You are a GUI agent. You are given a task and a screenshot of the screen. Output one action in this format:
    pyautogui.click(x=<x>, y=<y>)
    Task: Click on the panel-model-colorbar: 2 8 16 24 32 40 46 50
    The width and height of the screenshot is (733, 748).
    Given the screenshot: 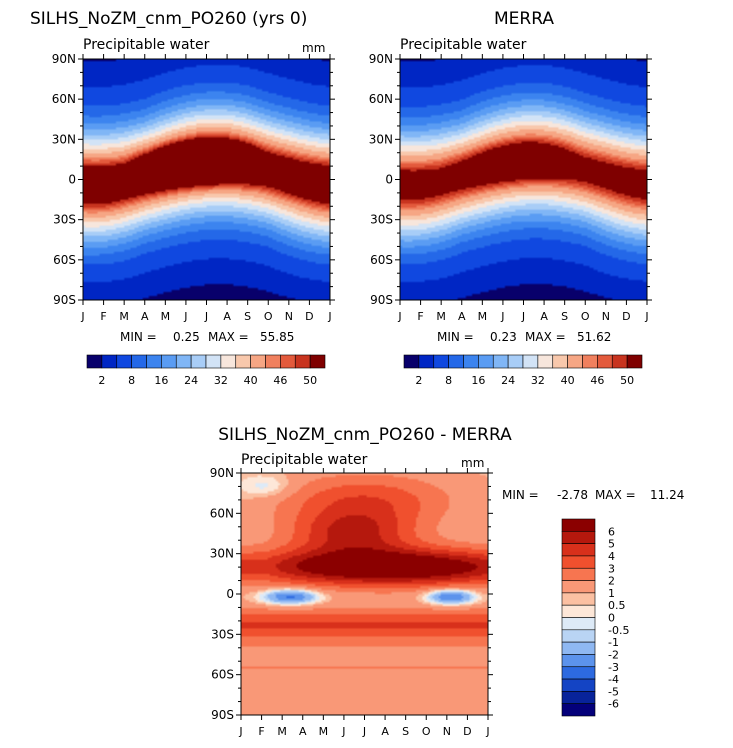 What is the action you would take?
    pyautogui.click(x=206, y=370)
    